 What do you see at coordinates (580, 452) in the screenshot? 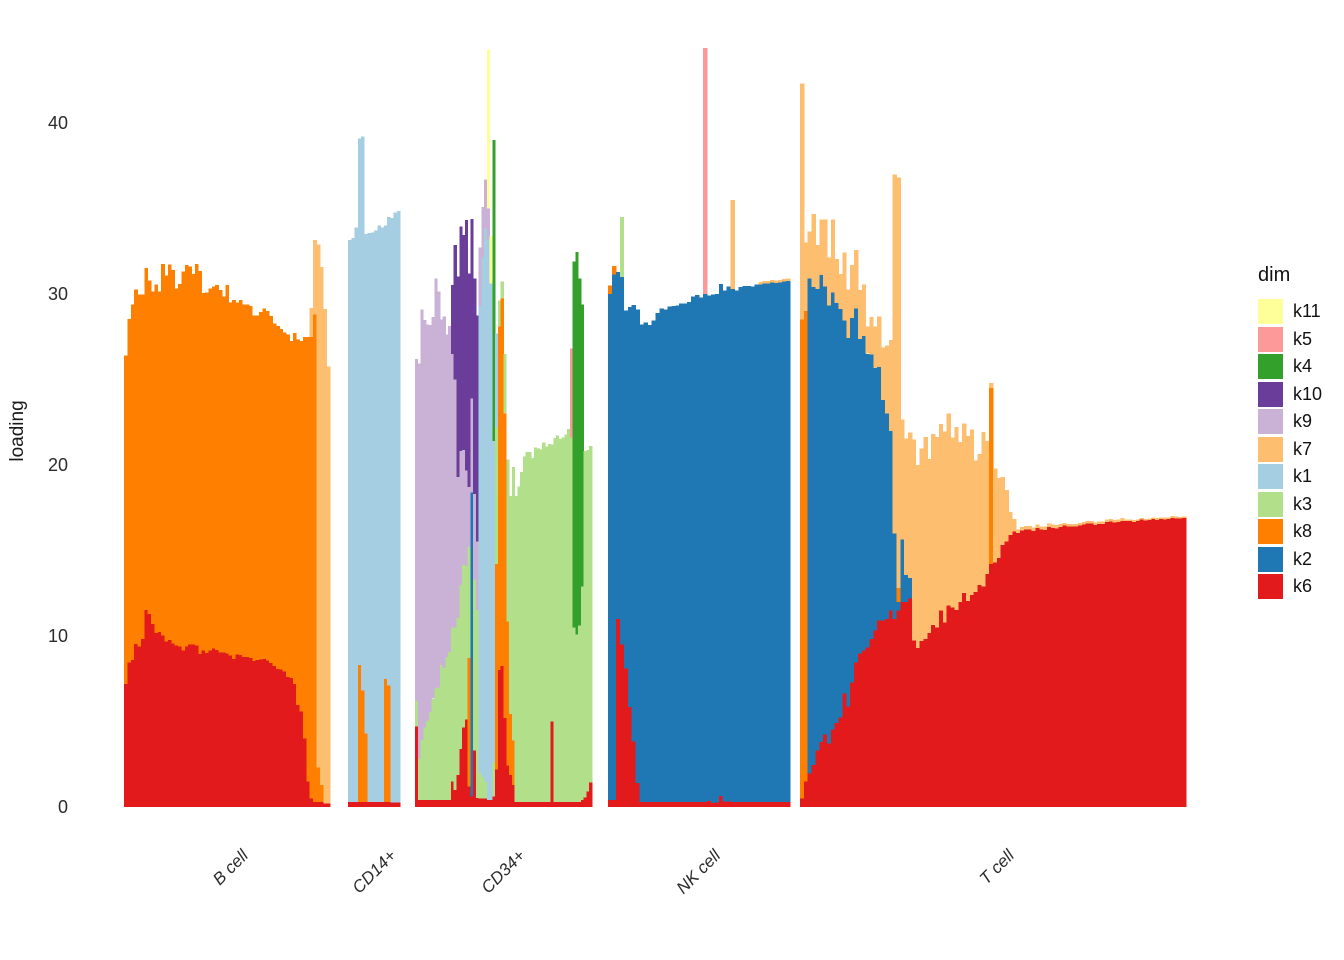
I see `bar-segment-k4` at bounding box center [580, 452].